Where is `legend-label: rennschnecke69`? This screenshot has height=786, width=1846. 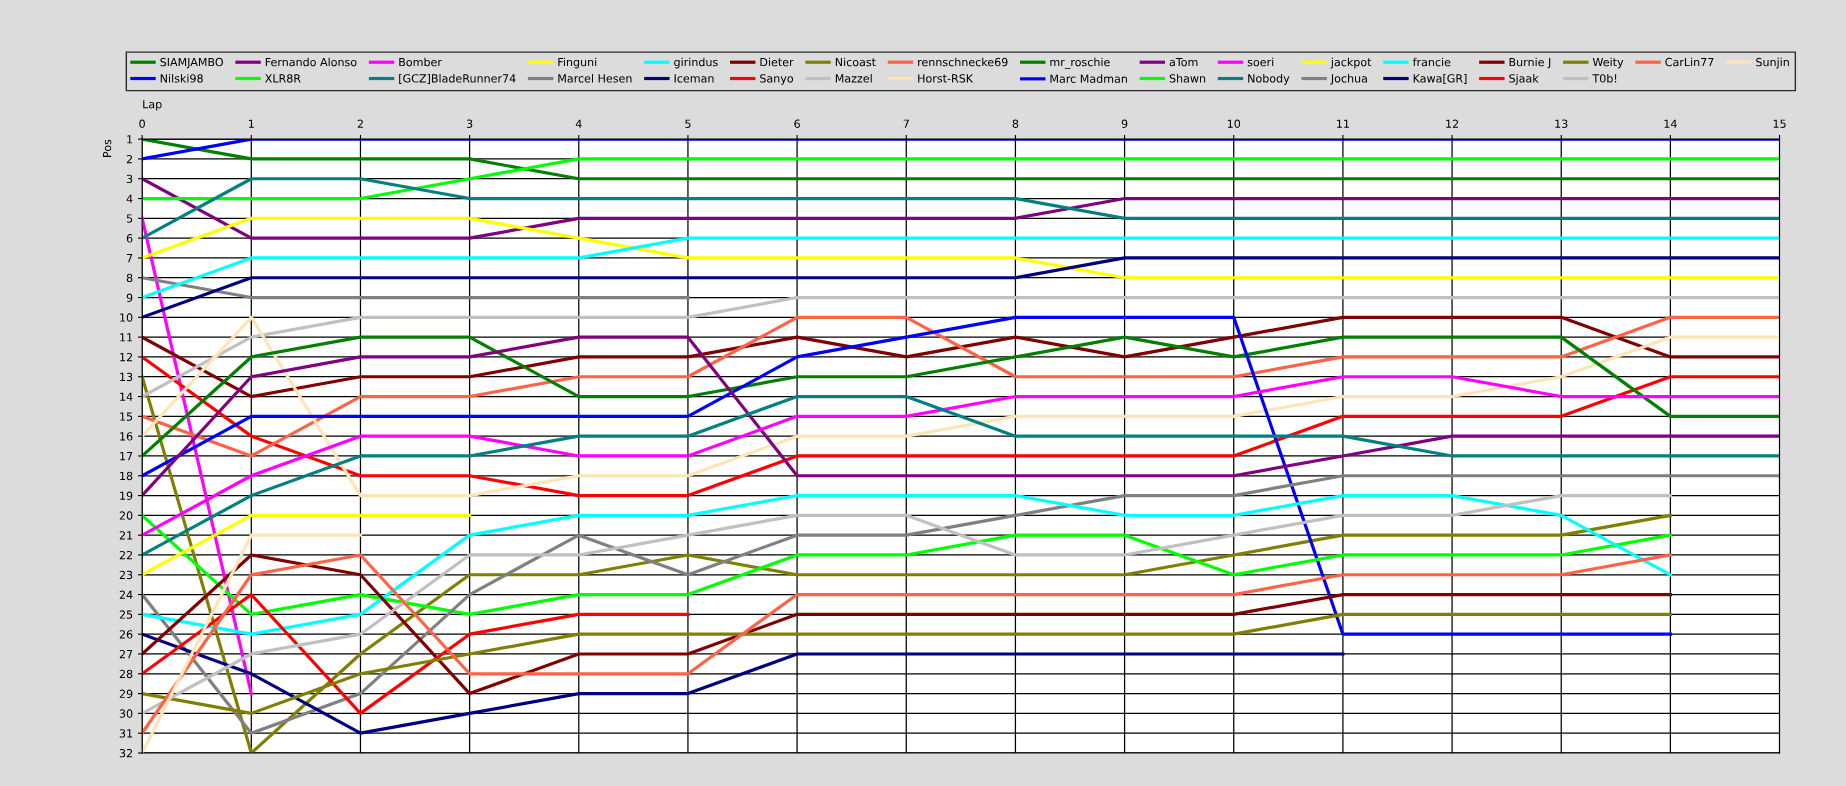 legend-label: rennschnecke69 is located at coordinates (963, 62).